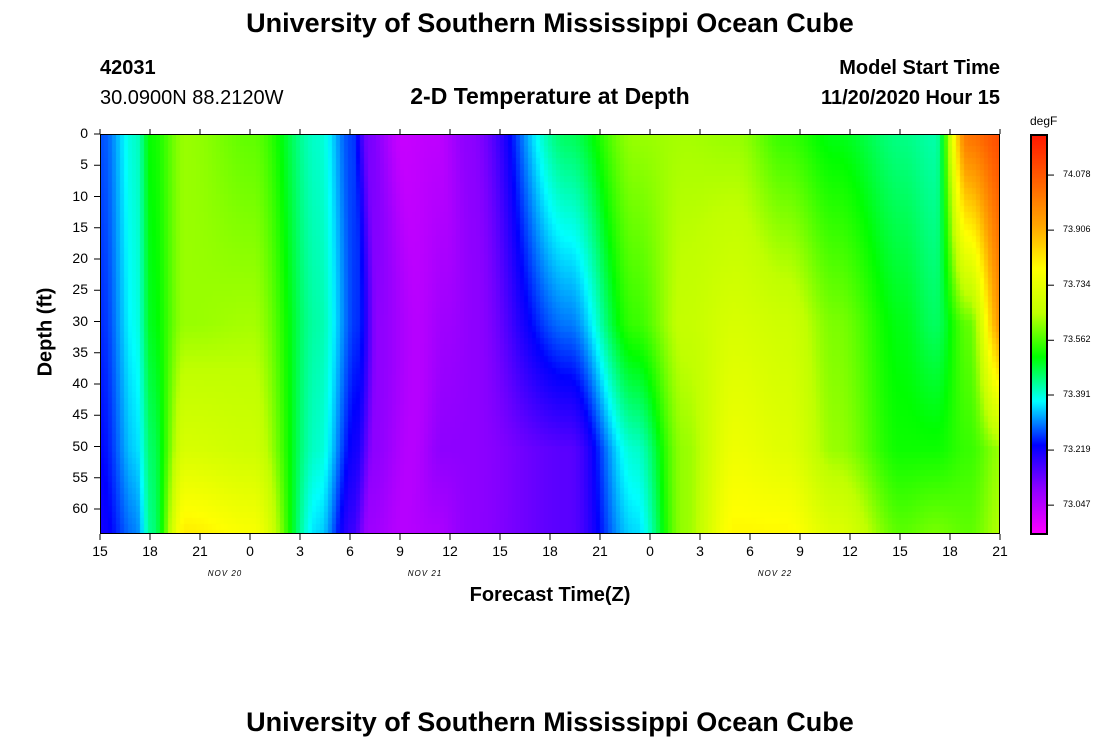  I want to click on station-id: 42031, so click(128, 68).